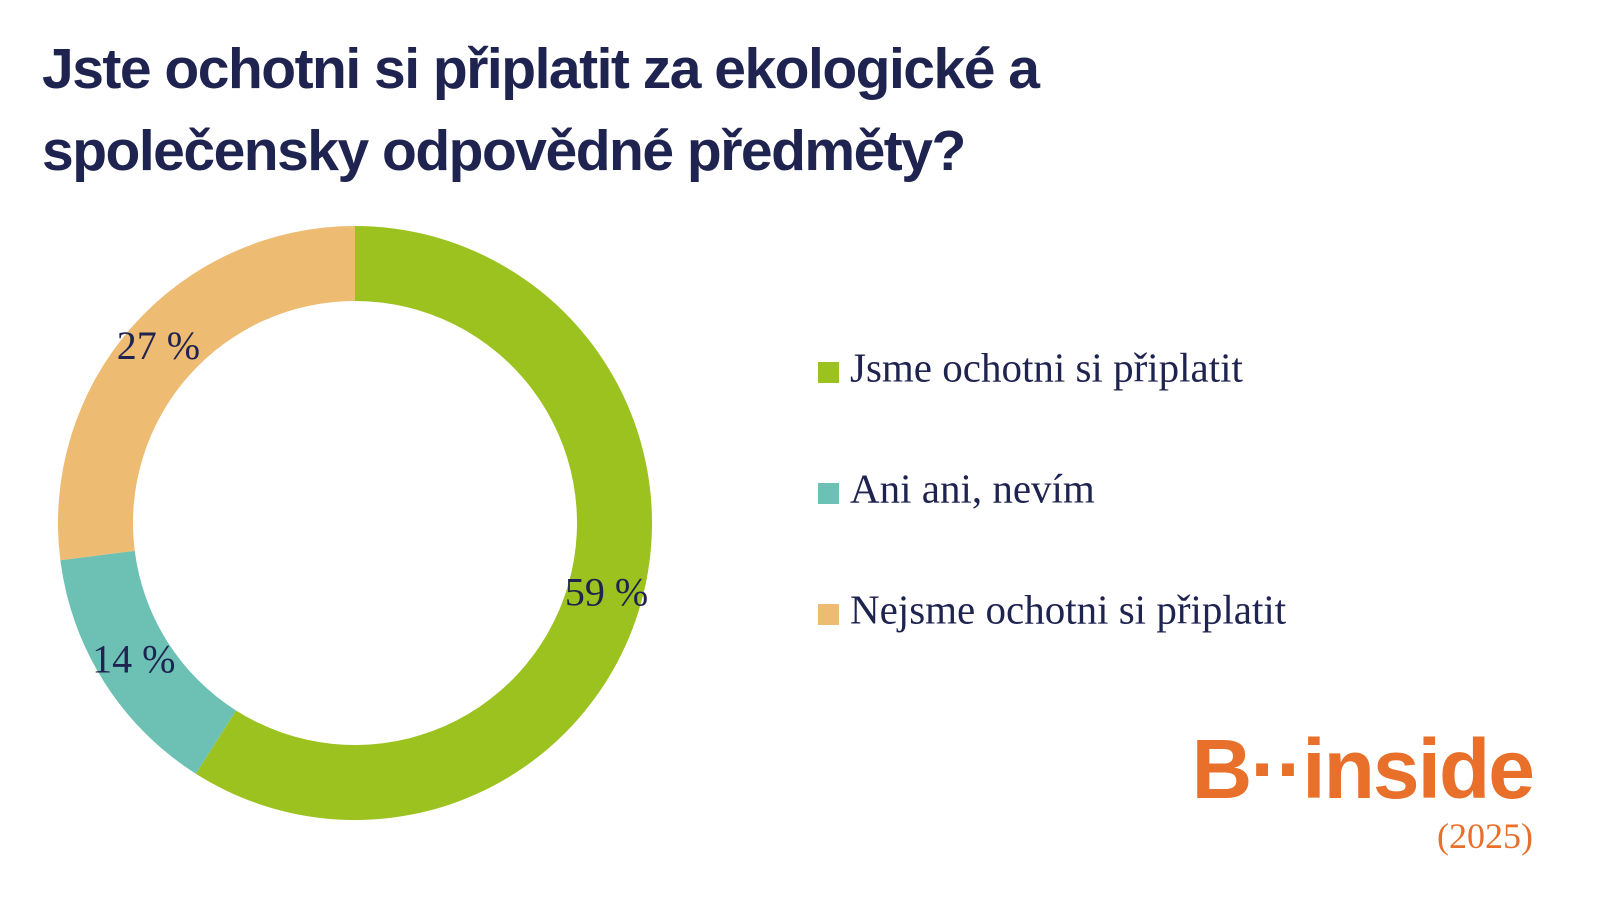 The image size is (1600, 919). I want to click on year: (2025), so click(1485, 836).